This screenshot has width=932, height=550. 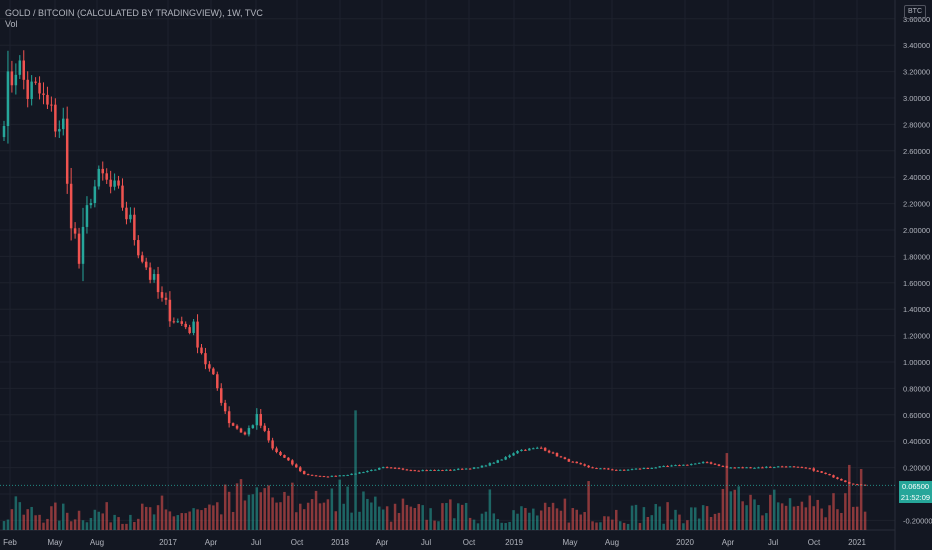 I want to click on y-tick-label: 2.00000, so click(x=916, y=230).